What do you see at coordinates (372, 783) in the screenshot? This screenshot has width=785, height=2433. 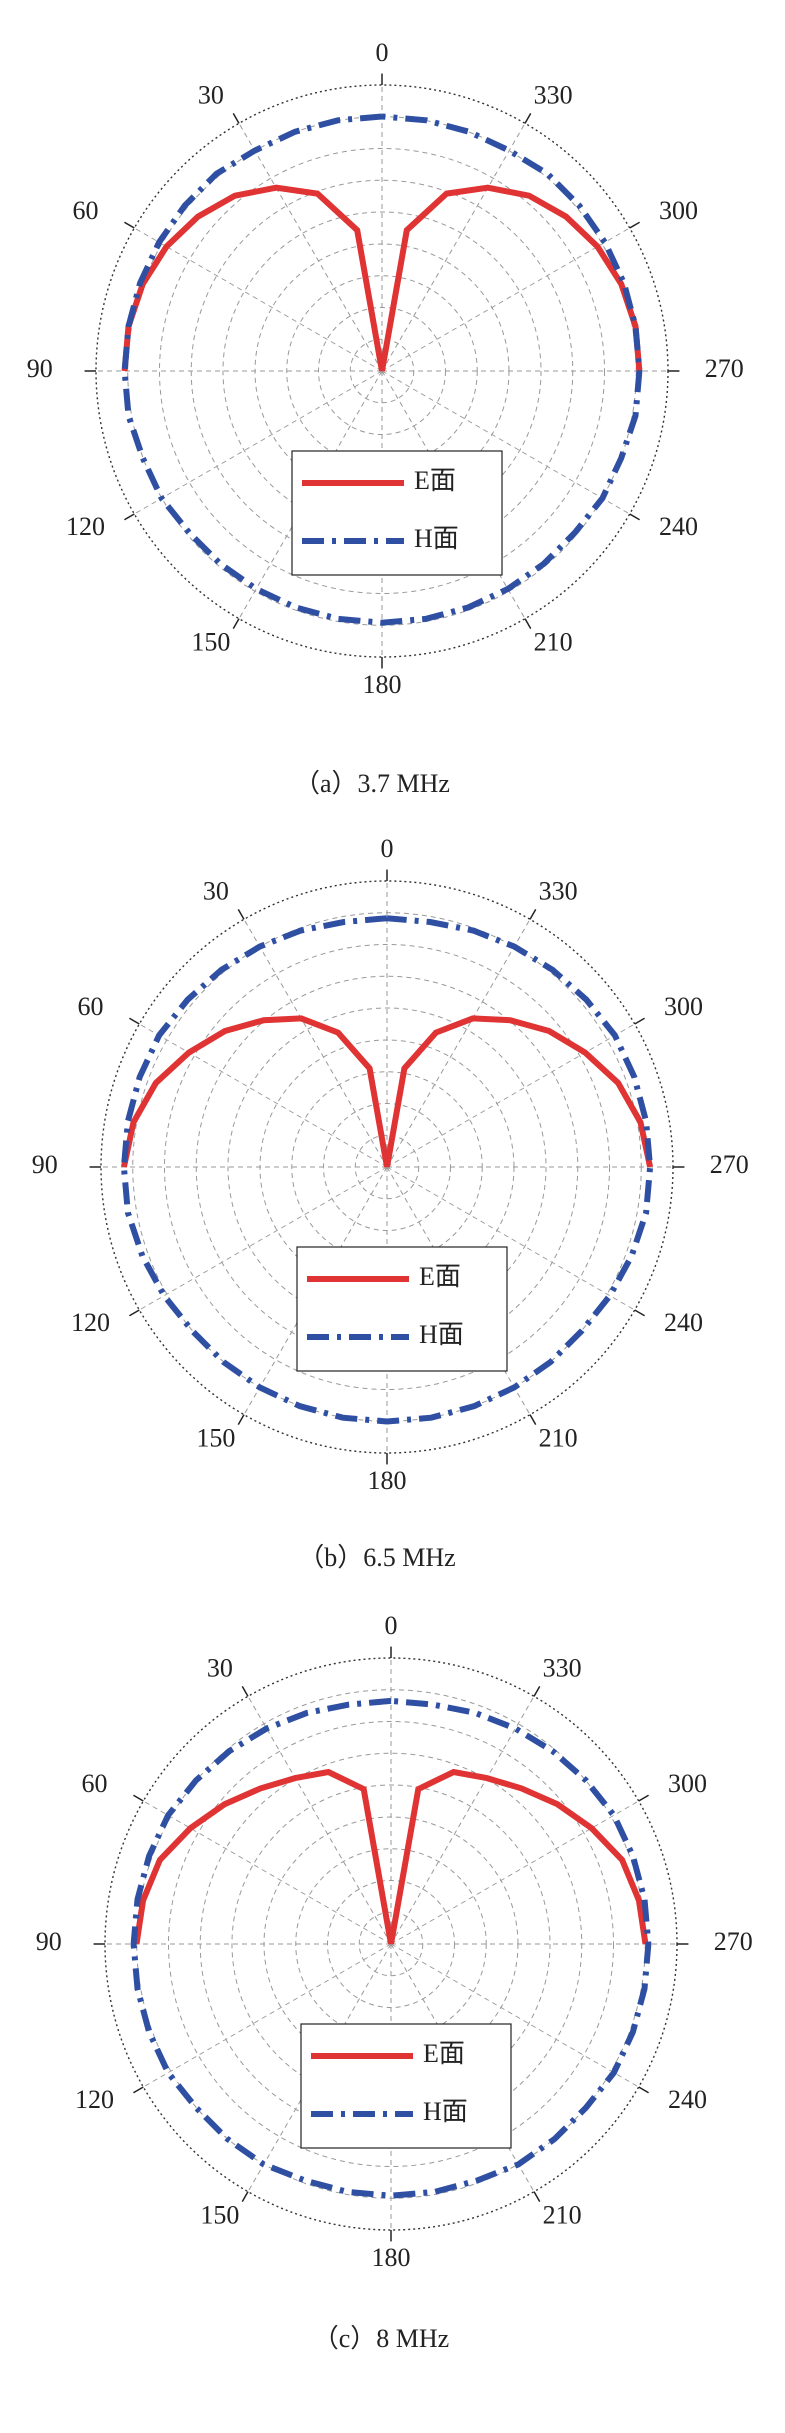 I see `chart-caption: （a）3.7 MHz` at bounding box center [372, 783].